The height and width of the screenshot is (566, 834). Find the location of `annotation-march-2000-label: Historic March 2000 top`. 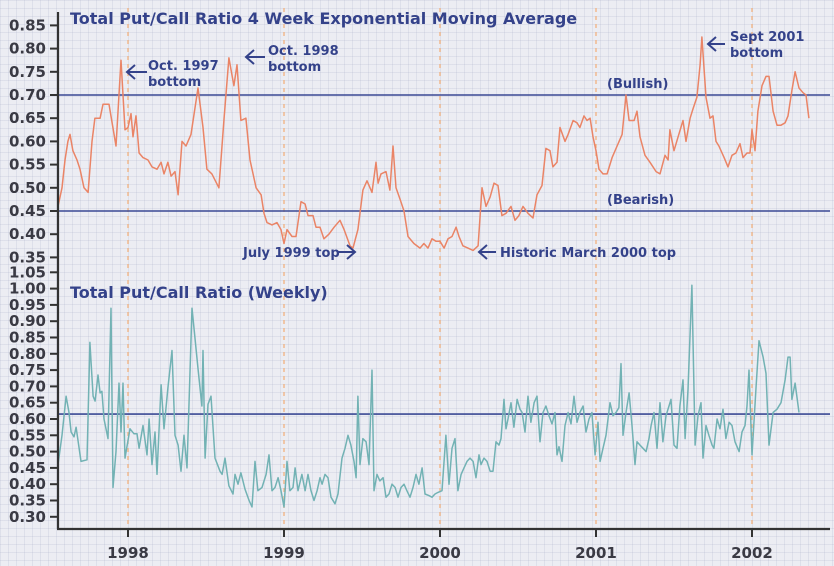

annotation-march-2000-label: Historic March 2000 top is located at coordinates (588, 253).